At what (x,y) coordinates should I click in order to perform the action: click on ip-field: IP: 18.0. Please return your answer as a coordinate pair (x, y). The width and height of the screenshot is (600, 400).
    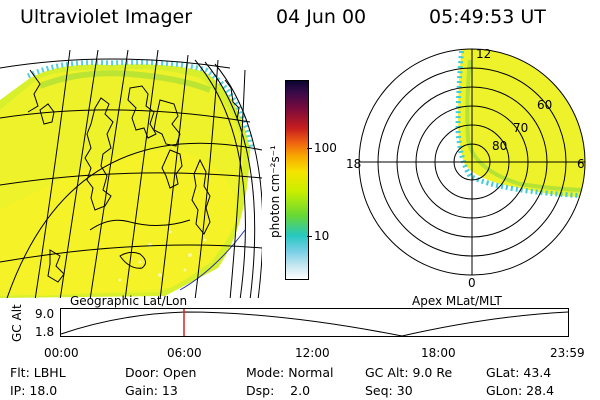
    Looking at the image, I should click on (34, 390).